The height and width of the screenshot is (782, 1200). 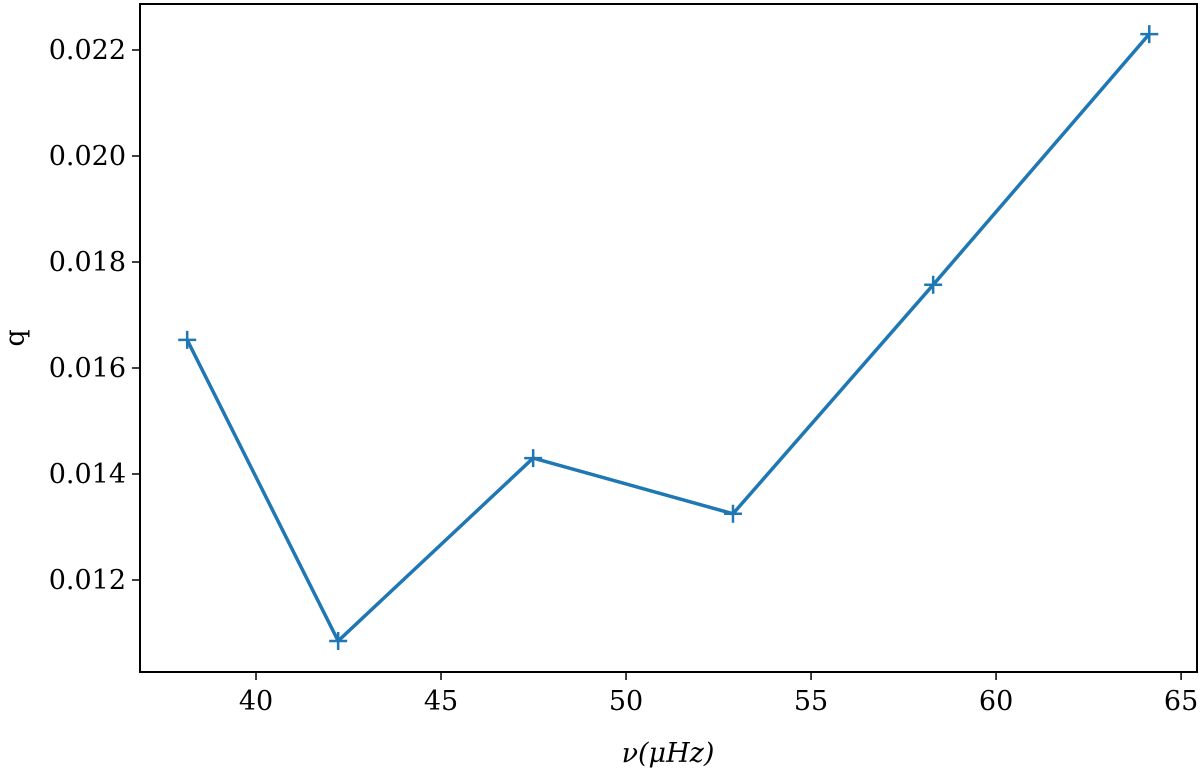 I want to click on y-tick-label: 0.016, so click(x=87, y=368).